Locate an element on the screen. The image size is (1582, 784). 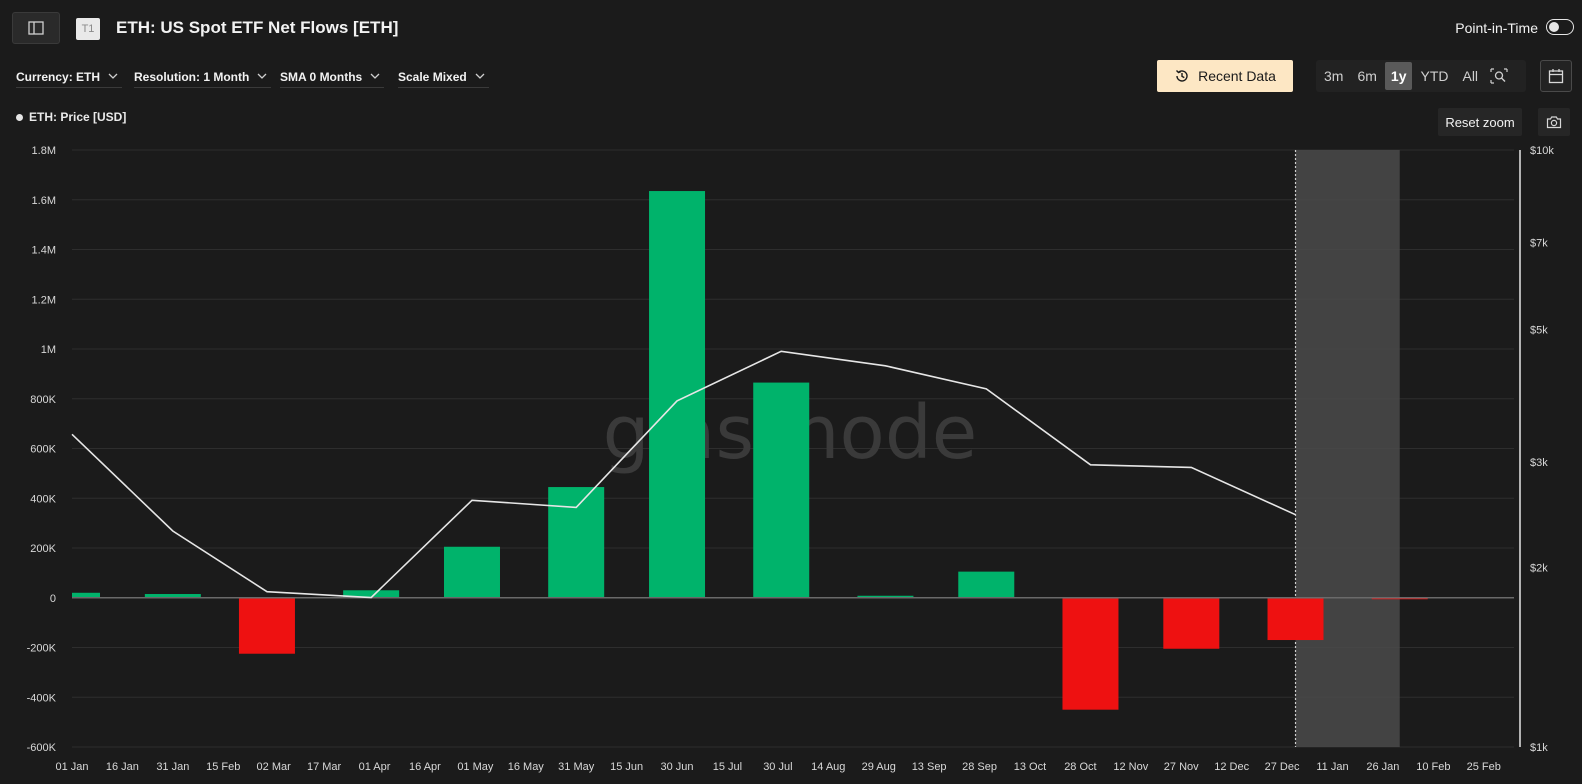
x-tick-label: 17 Mar is located at coordinates (324, 767).